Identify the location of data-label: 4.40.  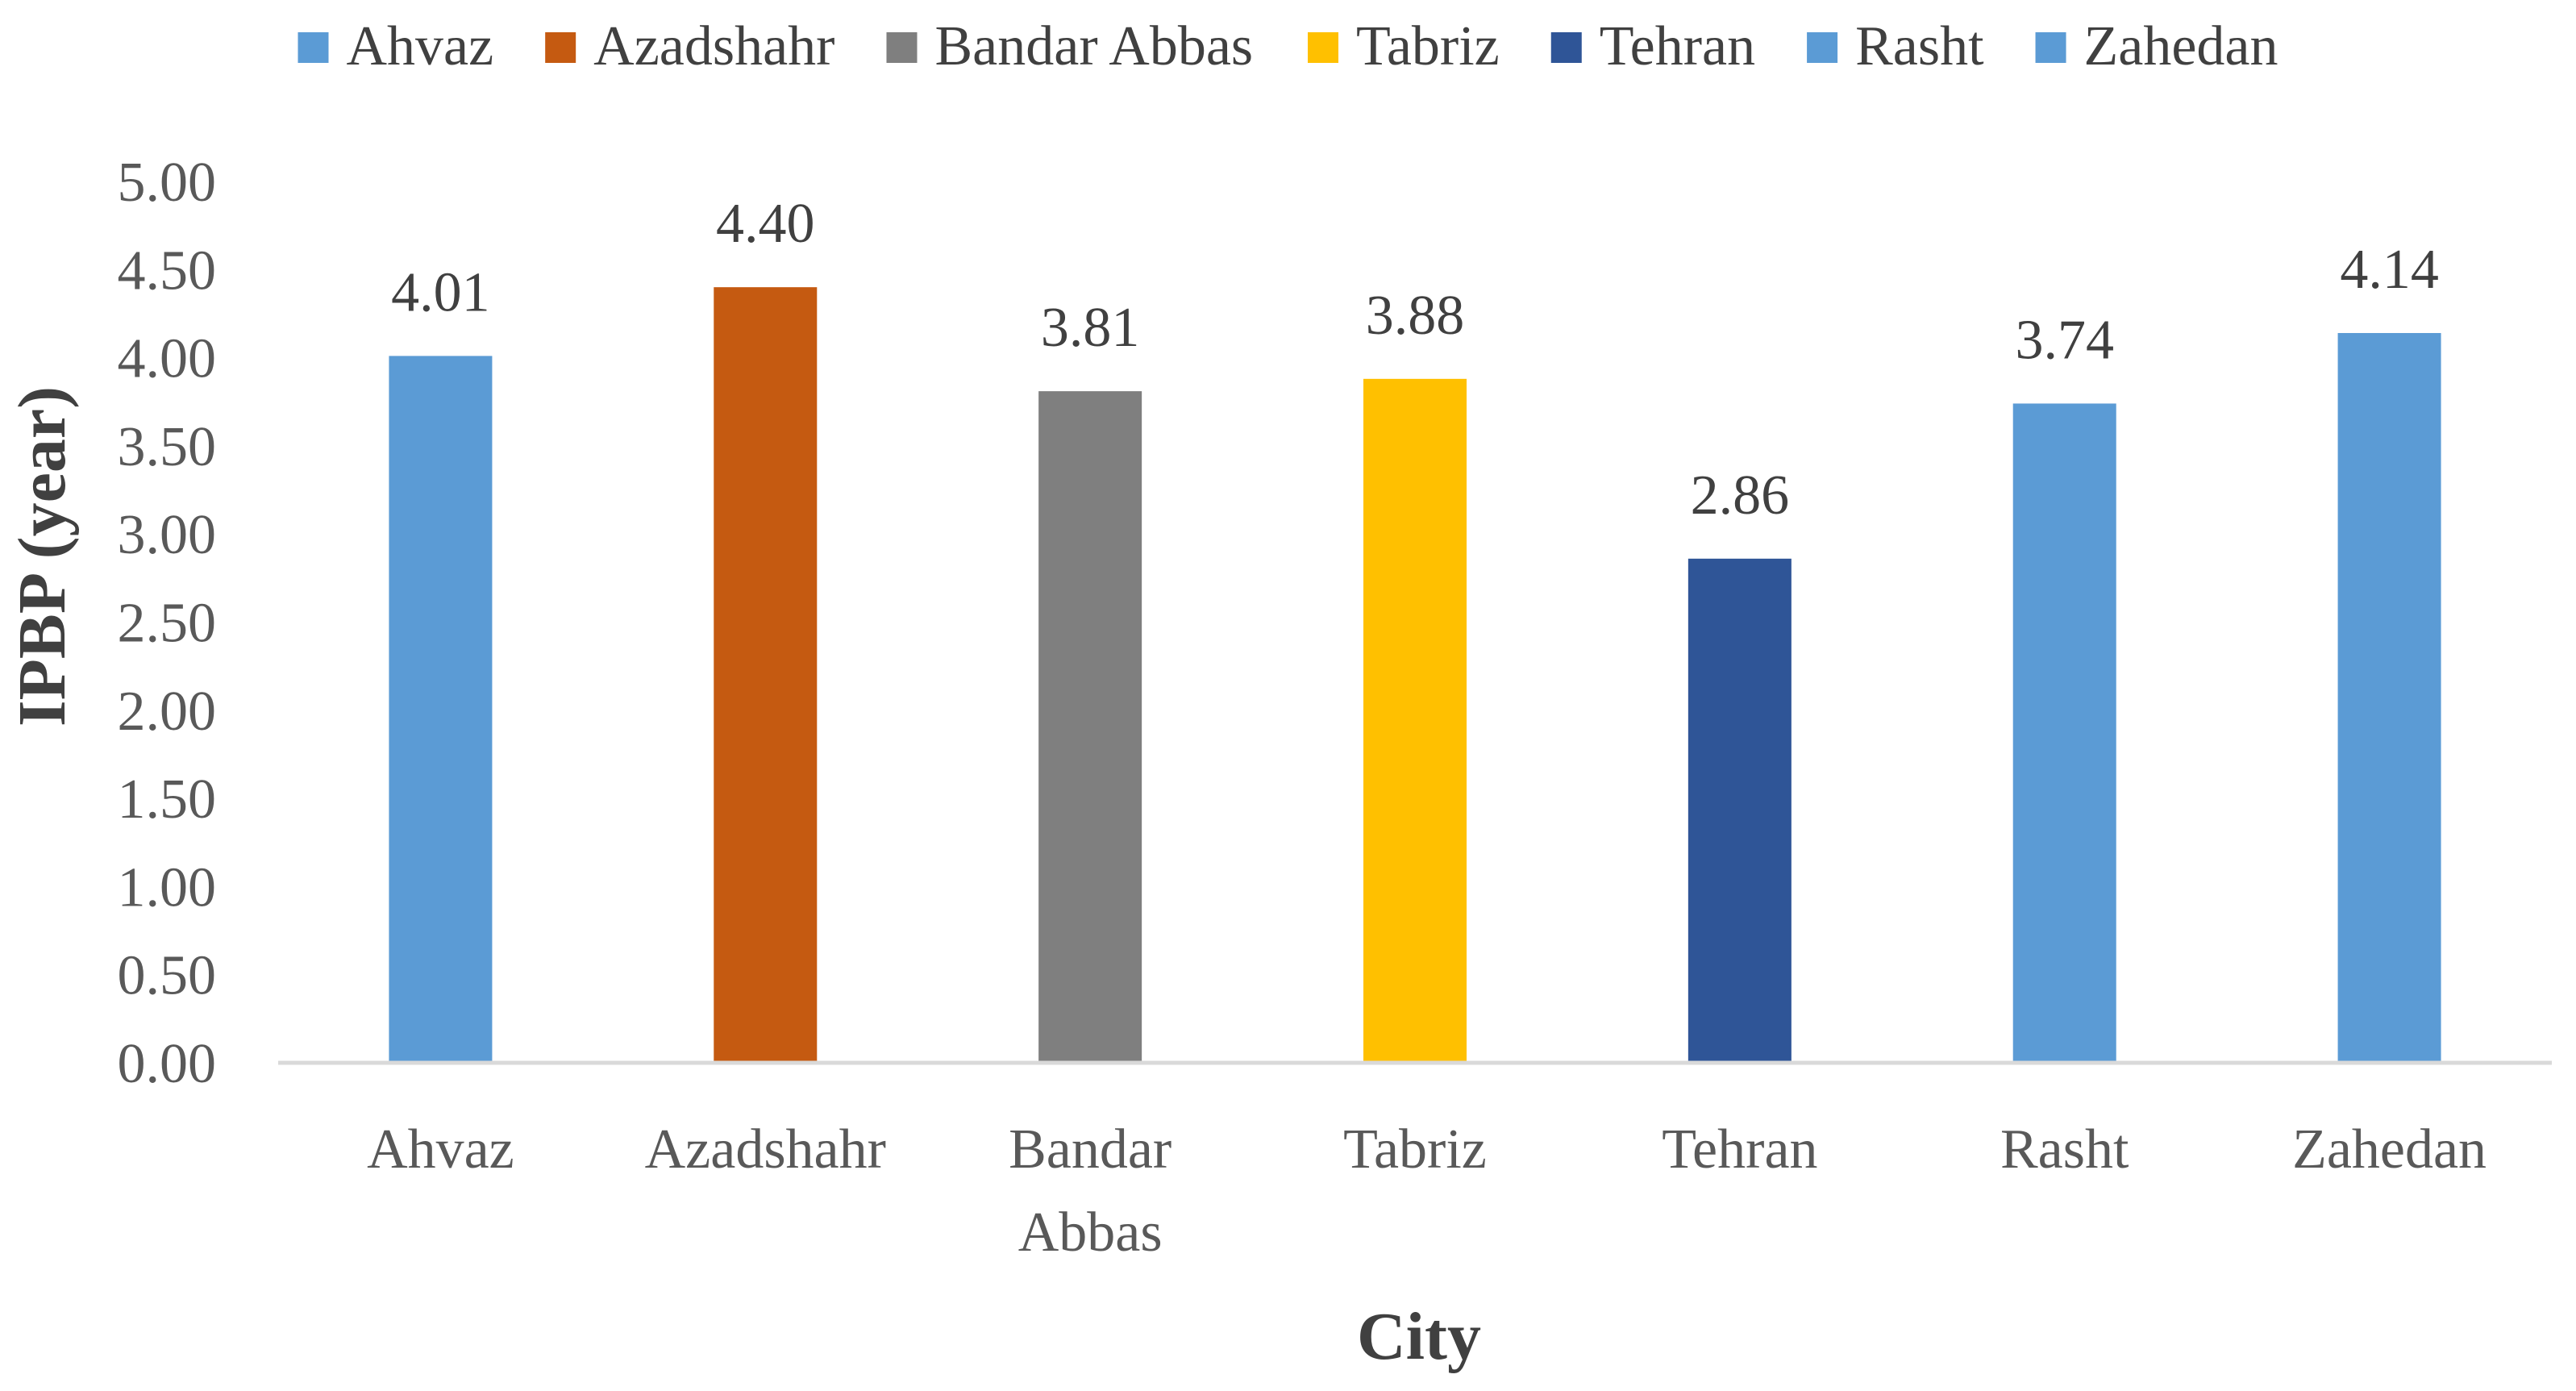
(766, 224).